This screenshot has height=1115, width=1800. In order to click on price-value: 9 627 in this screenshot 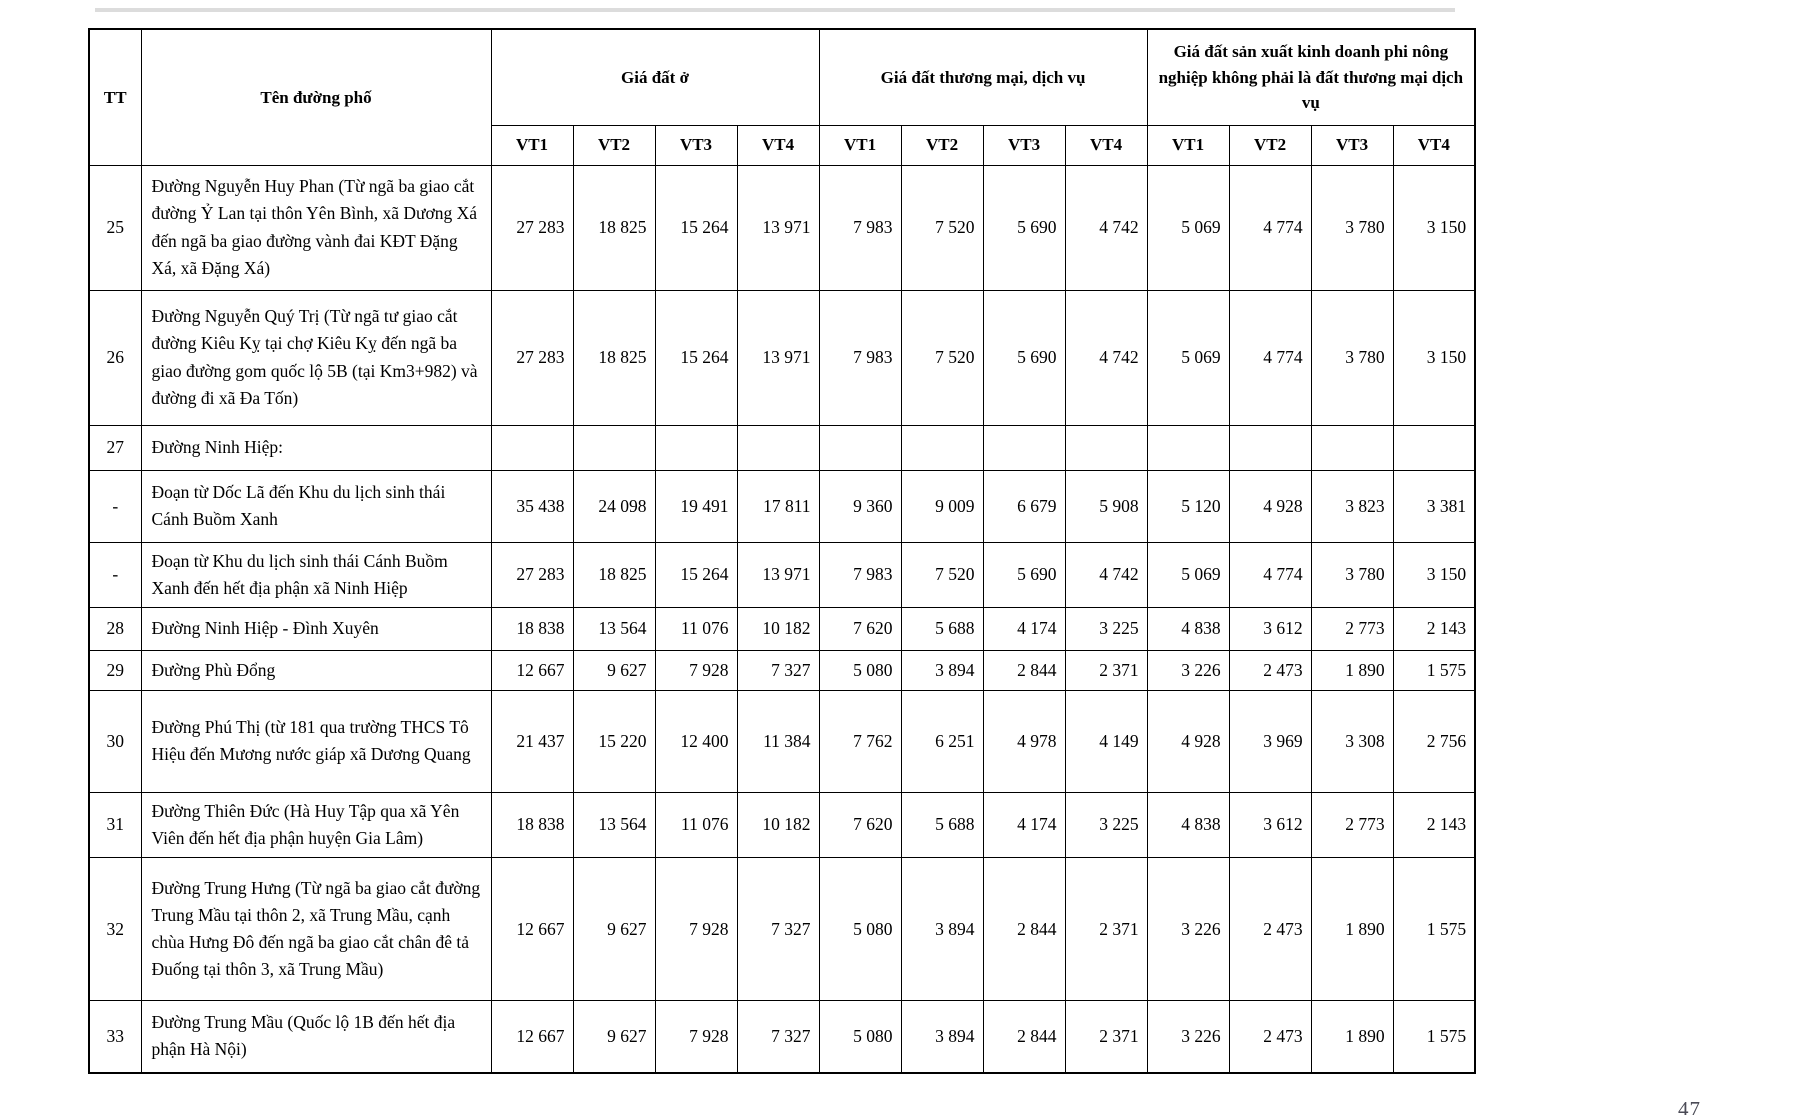, I will do `click(614, 929)`.